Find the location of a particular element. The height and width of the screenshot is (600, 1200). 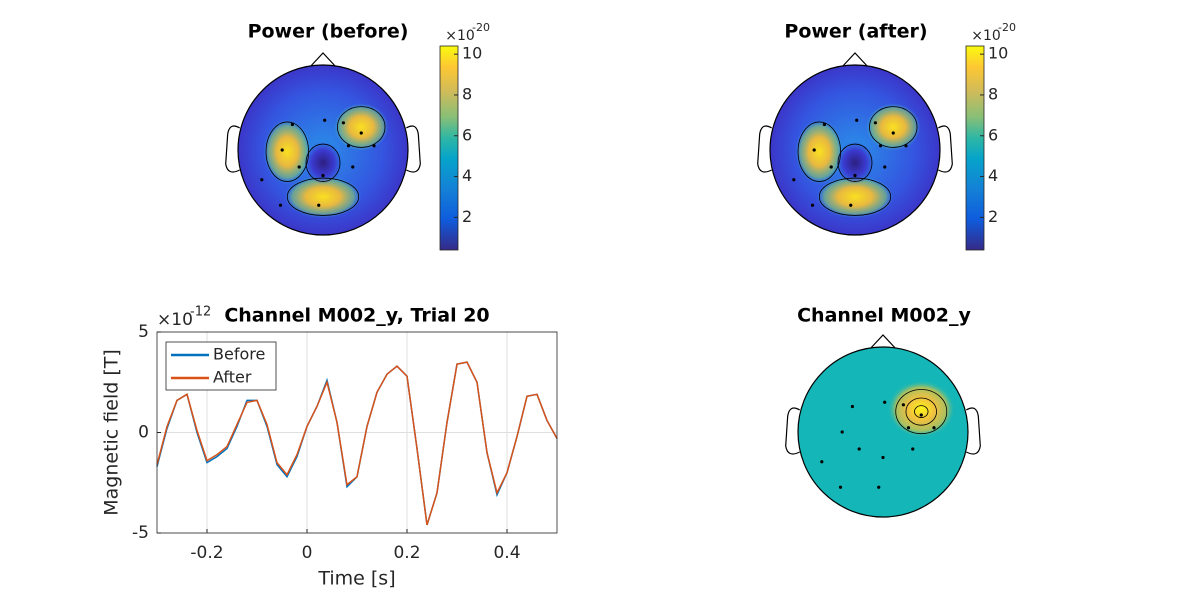

legend is located at coordinates (221, 366).